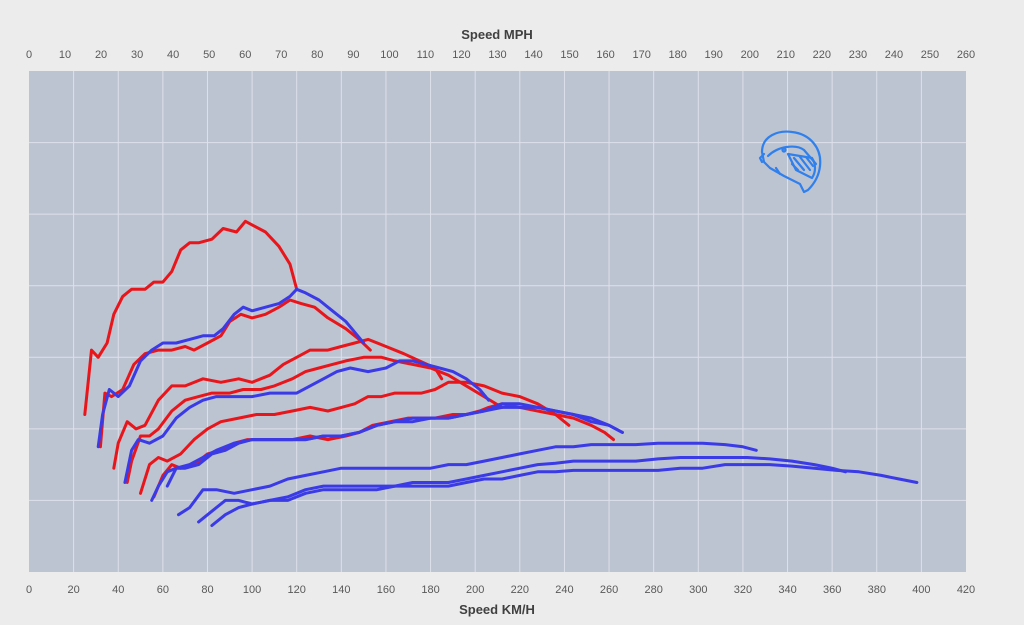 The width and height of the screenshot is (1024, 625). Describe the element at coordinates (822, 55) in the screenshot. I see `top-tick-label: 220` at that location.